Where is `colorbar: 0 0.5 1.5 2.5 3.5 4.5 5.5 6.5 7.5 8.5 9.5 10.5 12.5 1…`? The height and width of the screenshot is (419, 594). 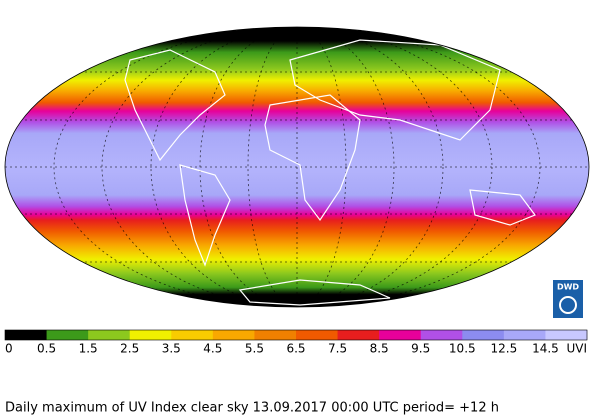
colorbar: 0 0.5 1.5 2.5 3.5 4.5 5.5 6.5 7.5 8.5 9.5 10.5 12.5 1… is located at coordinates (296, 342).